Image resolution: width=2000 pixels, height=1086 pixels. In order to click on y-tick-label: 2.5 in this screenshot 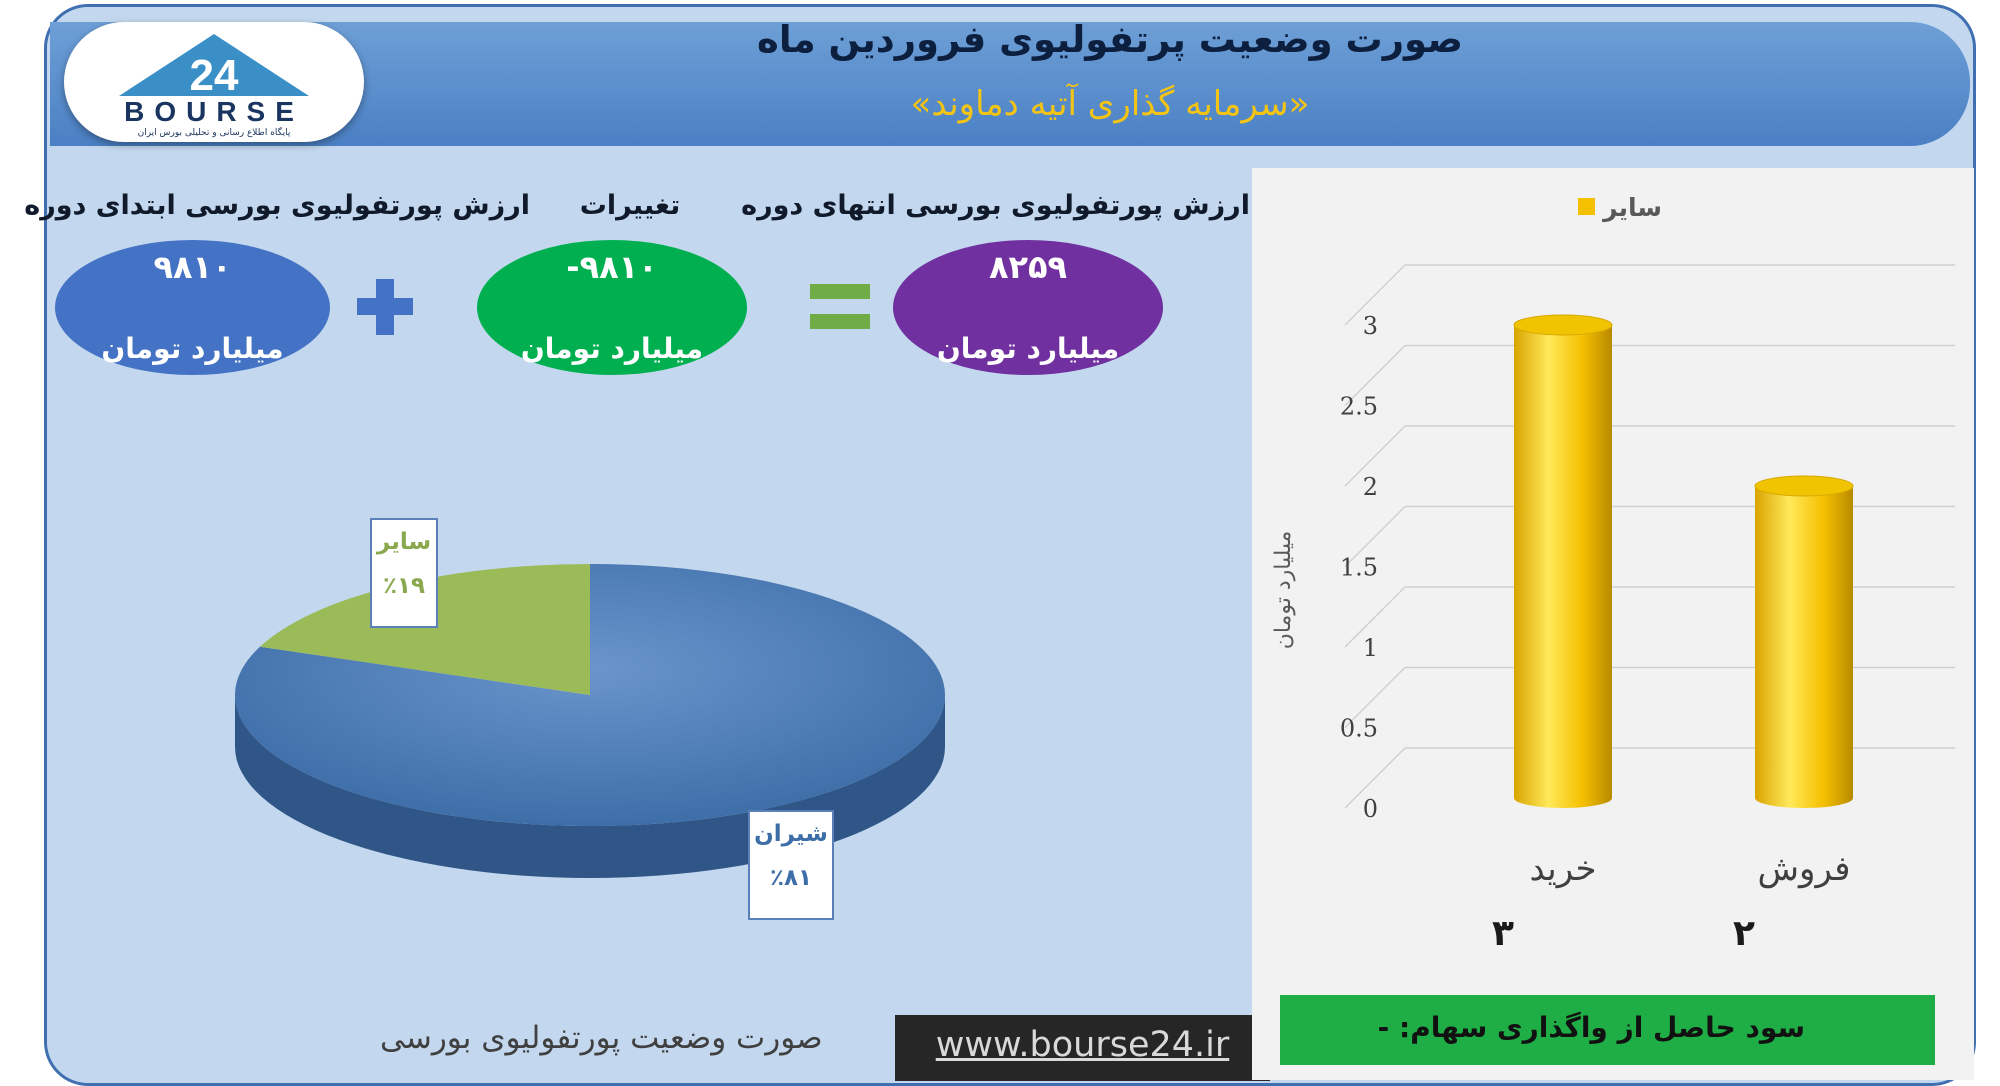, I will do `click(1359, 407)`.